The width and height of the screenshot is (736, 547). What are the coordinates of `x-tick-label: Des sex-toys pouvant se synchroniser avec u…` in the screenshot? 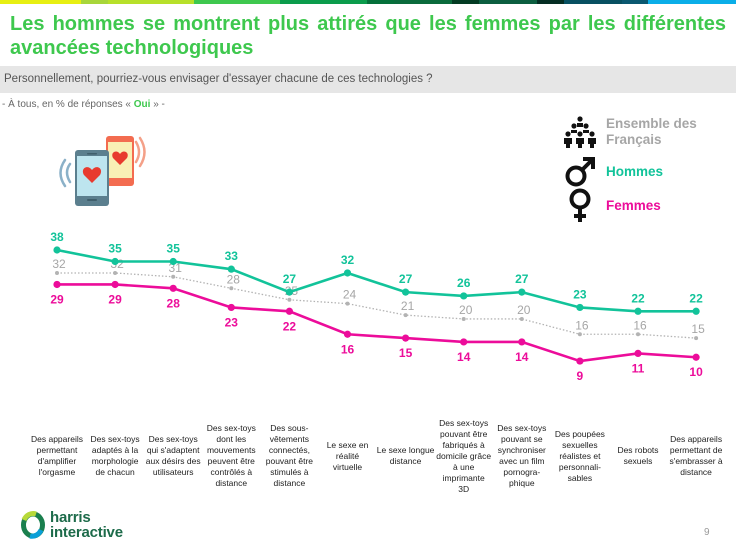 It's located at (522, 456).